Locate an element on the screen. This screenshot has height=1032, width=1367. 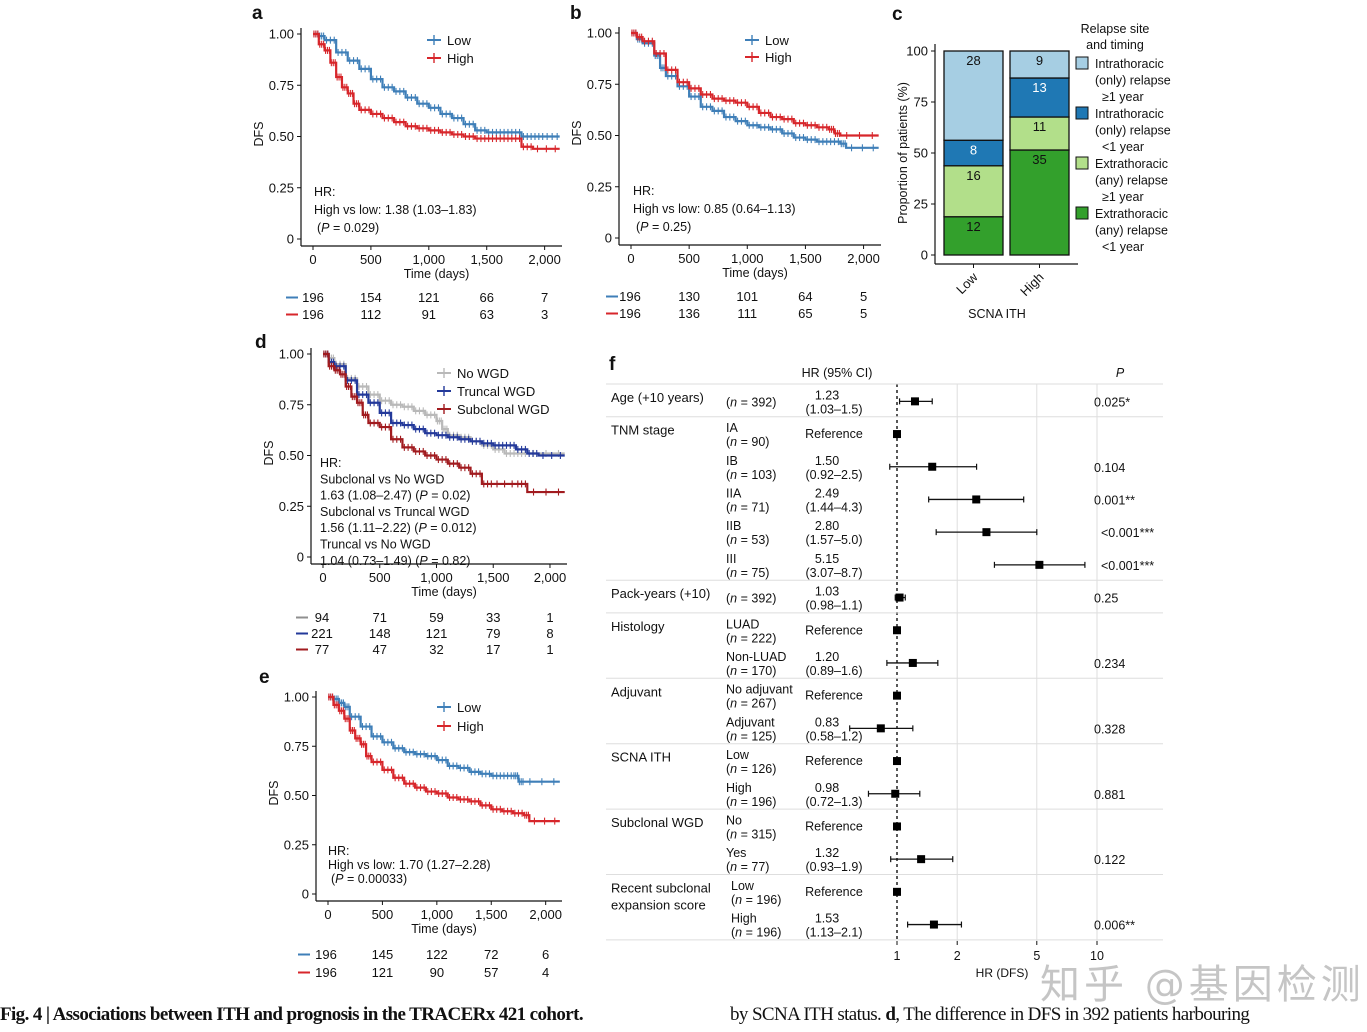
risk-table-value: 17 is located at coordinates (493, 649).